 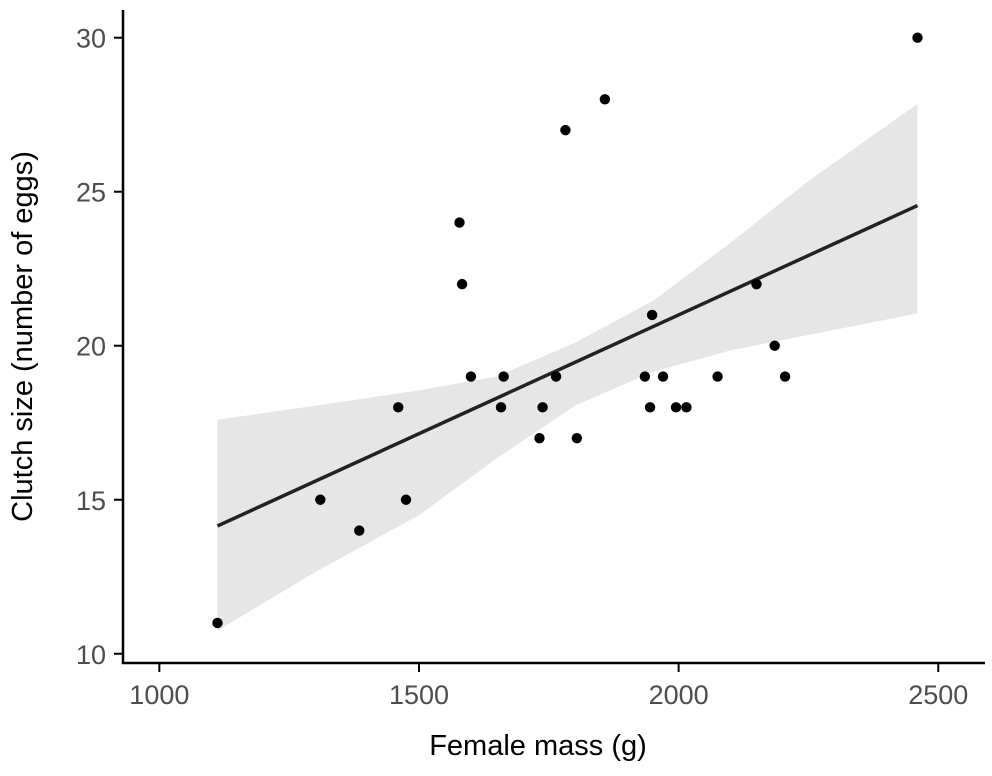 What do you see at coordinates (91, 193) in the screenshot?
I see `y-tick-label: 25` at bounding box center [91, 193].